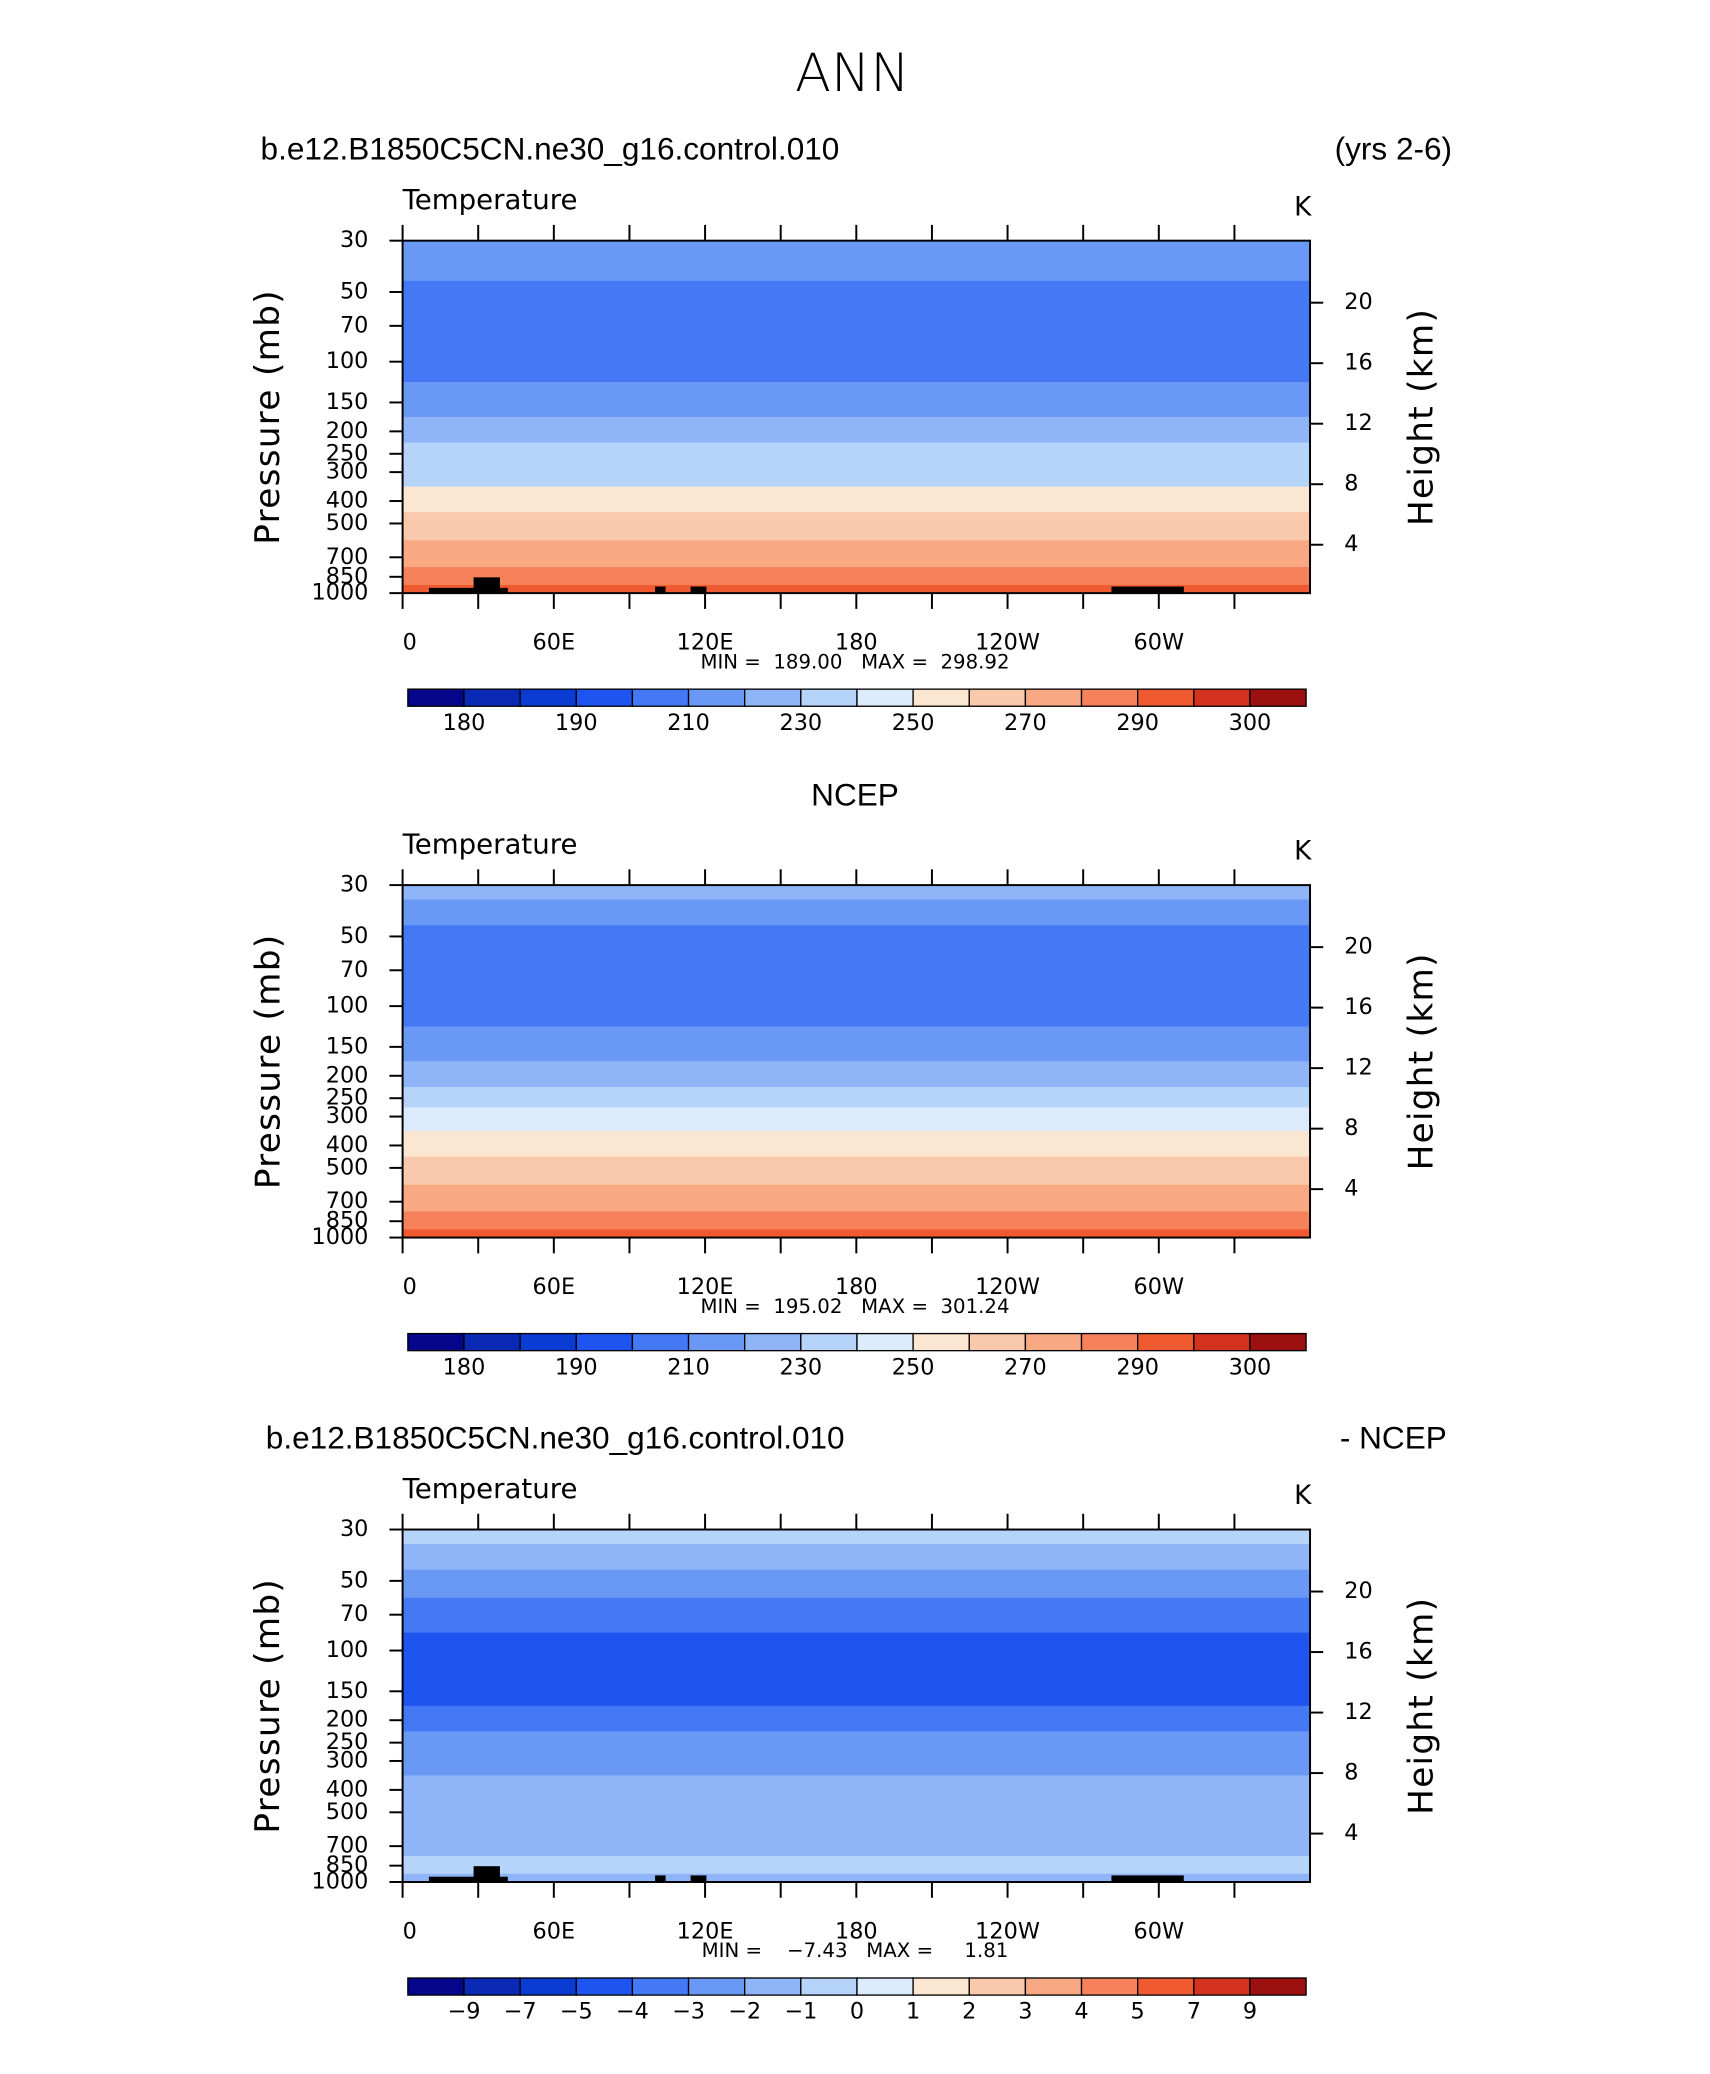 The image size is (1710, 2074). Describe the element at coordinates (1358, 1068) in the screenshot. I see `y2-tick-label: 12` at that location.